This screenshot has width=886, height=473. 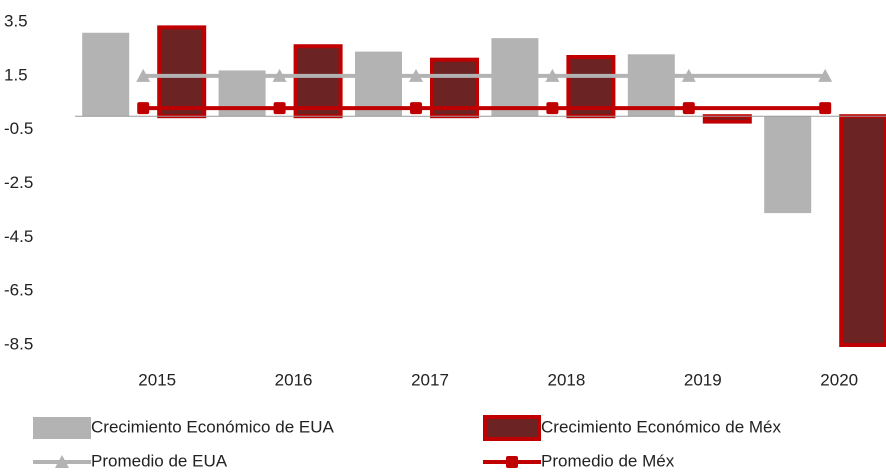 I want to click on y-tick-label: -6.5, so click(x=18, y=290).